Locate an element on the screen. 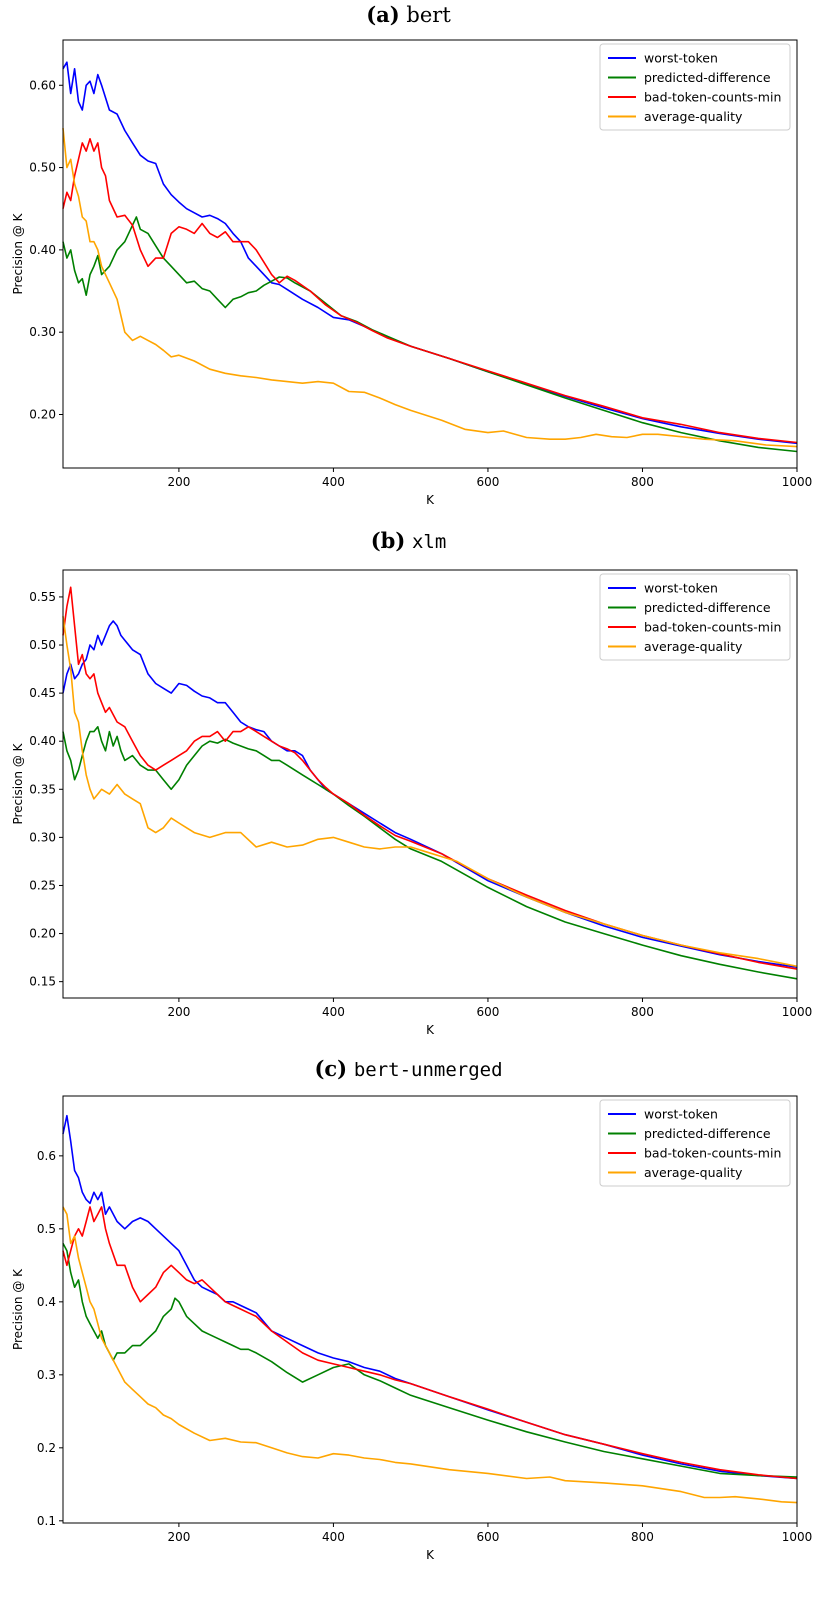  panel-a-y-tick-label: 0.20 is located at coordinates (42, 415).